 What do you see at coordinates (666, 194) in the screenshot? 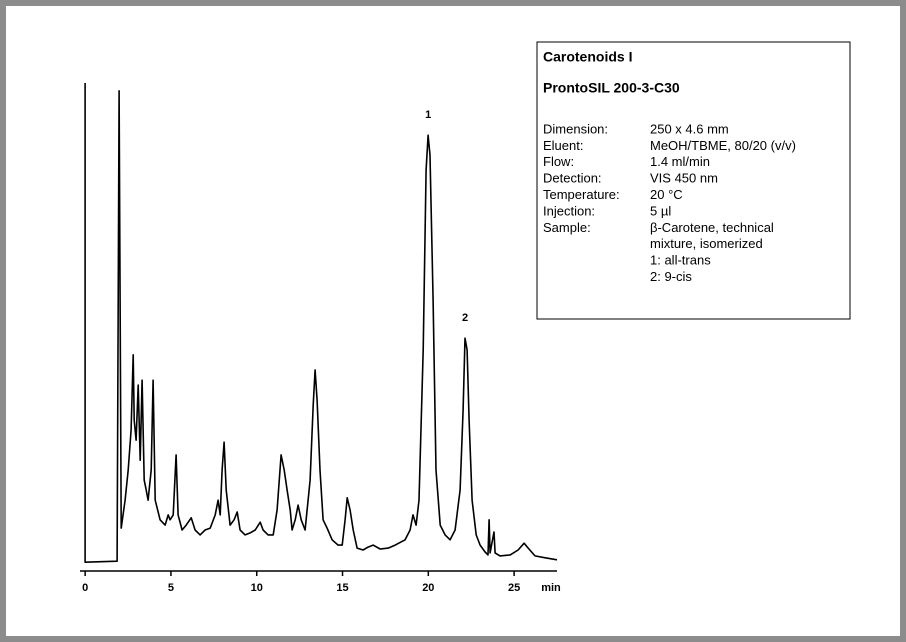
I see `info-value: 20 °C` at bounding box center [666, 194].